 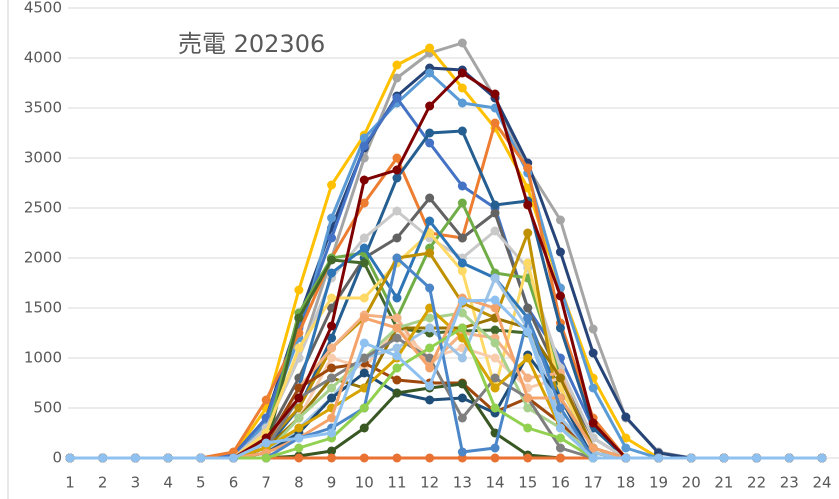 What do you see at coordinates (251, 44) in the screenshot?
I see `chart-title: 売電 202306` at bounding box center [251, 44].